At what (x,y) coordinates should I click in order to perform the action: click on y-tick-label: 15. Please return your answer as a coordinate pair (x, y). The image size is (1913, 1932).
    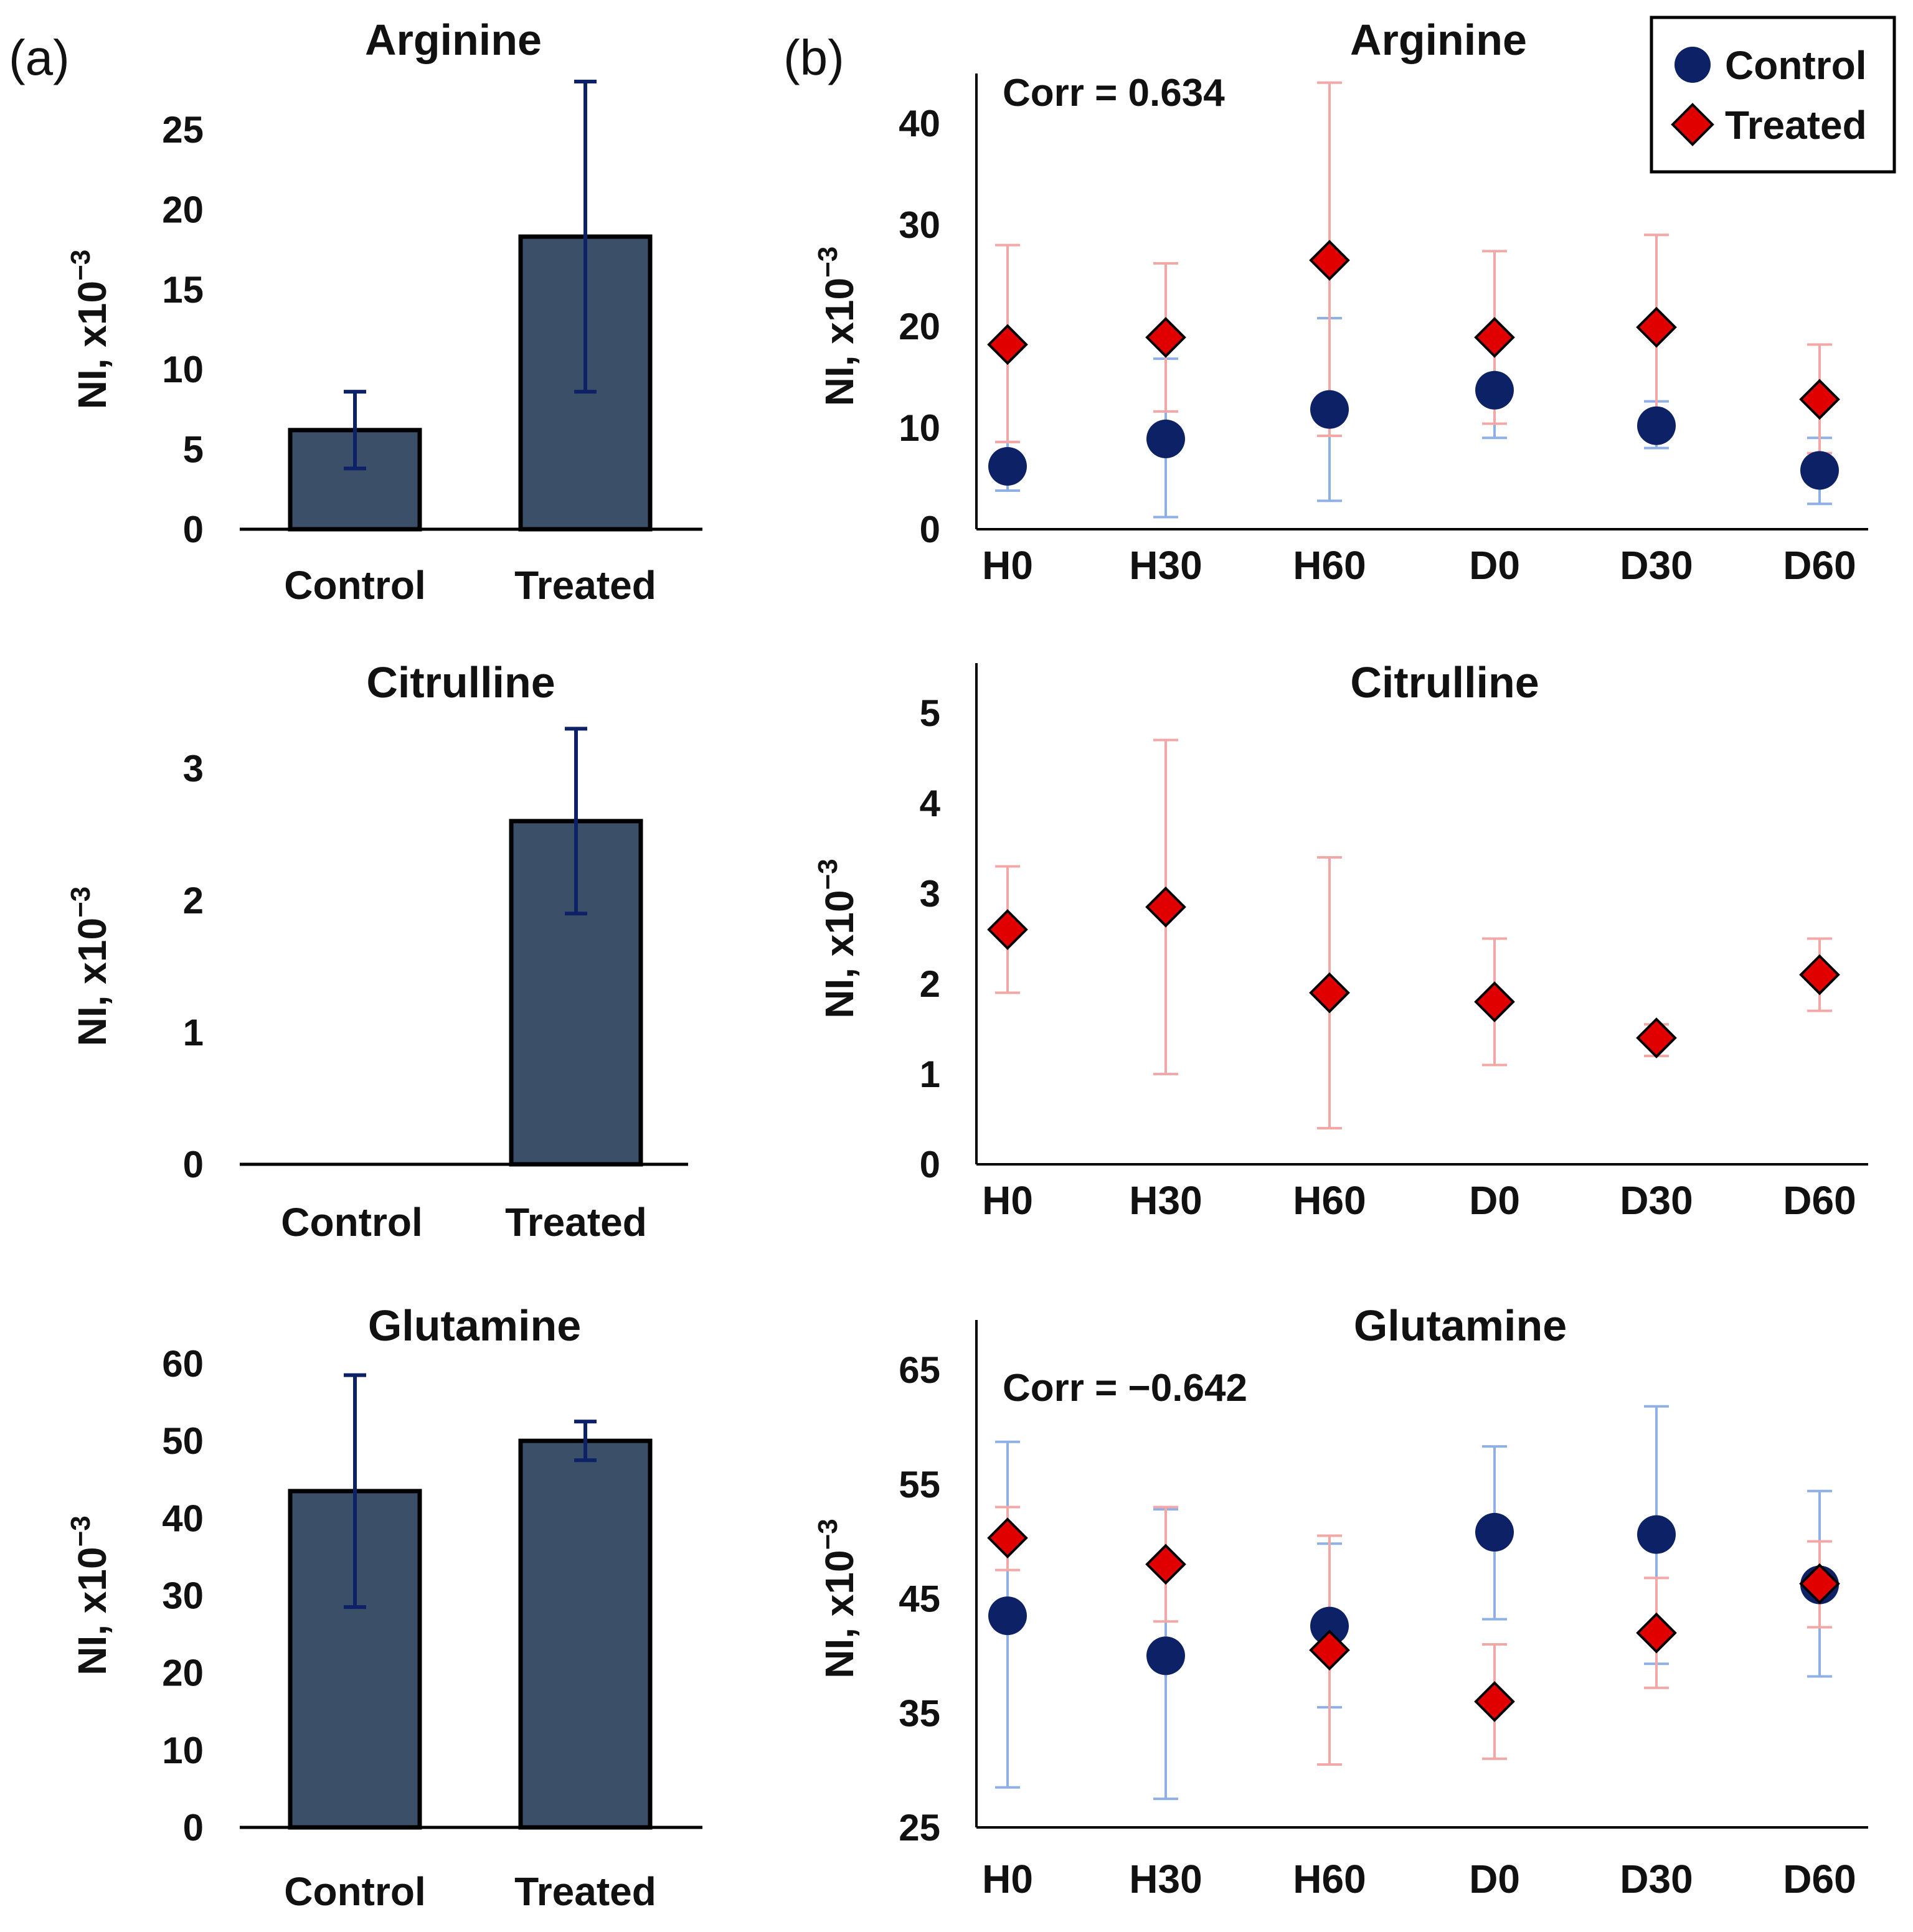
    Looking at the image, I should click on (183, 290).